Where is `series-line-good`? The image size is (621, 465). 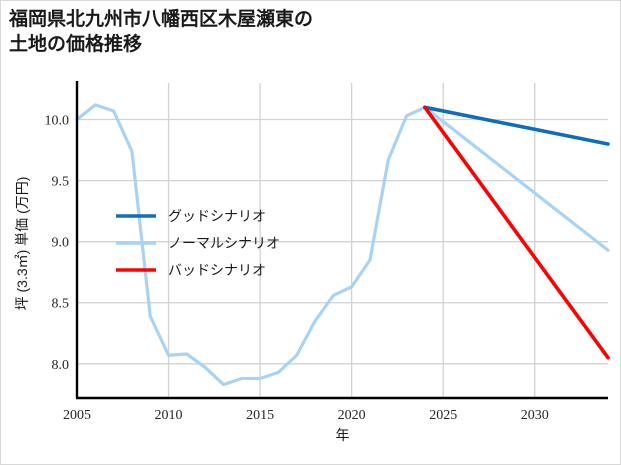
series-line-good is located at coordinates (516, 125).